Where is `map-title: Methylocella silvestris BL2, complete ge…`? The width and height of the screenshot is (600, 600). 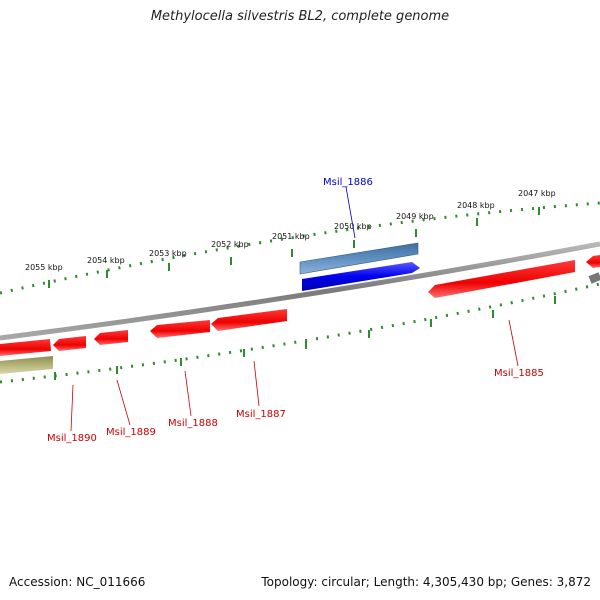
map-title: Methylocella silvestris BL2, complete ge… is located at coordinates (300, 16).